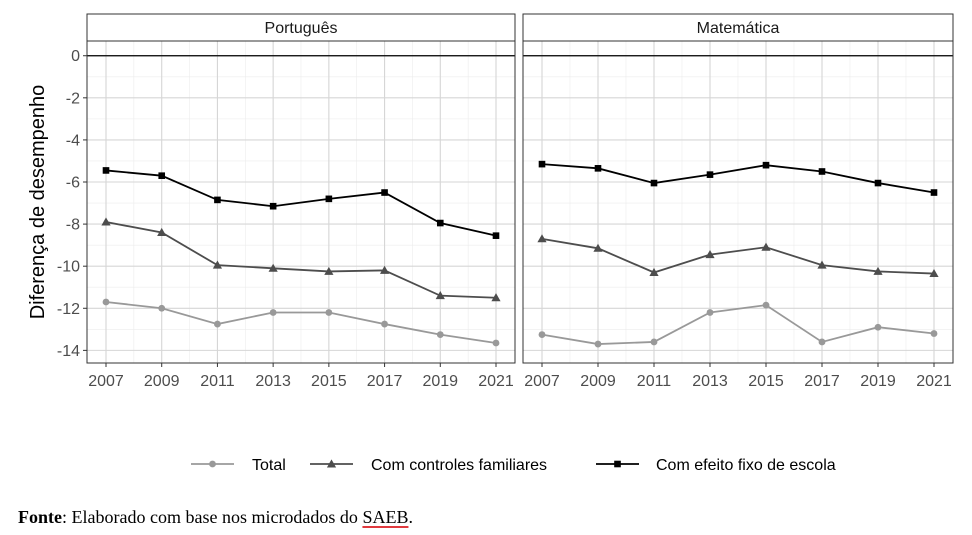 The width and height of the screenshot is (972, 535). Describe the element at coordinates (385, 381) in the screenshot. I see `x-tick-label: 2017` at that location.